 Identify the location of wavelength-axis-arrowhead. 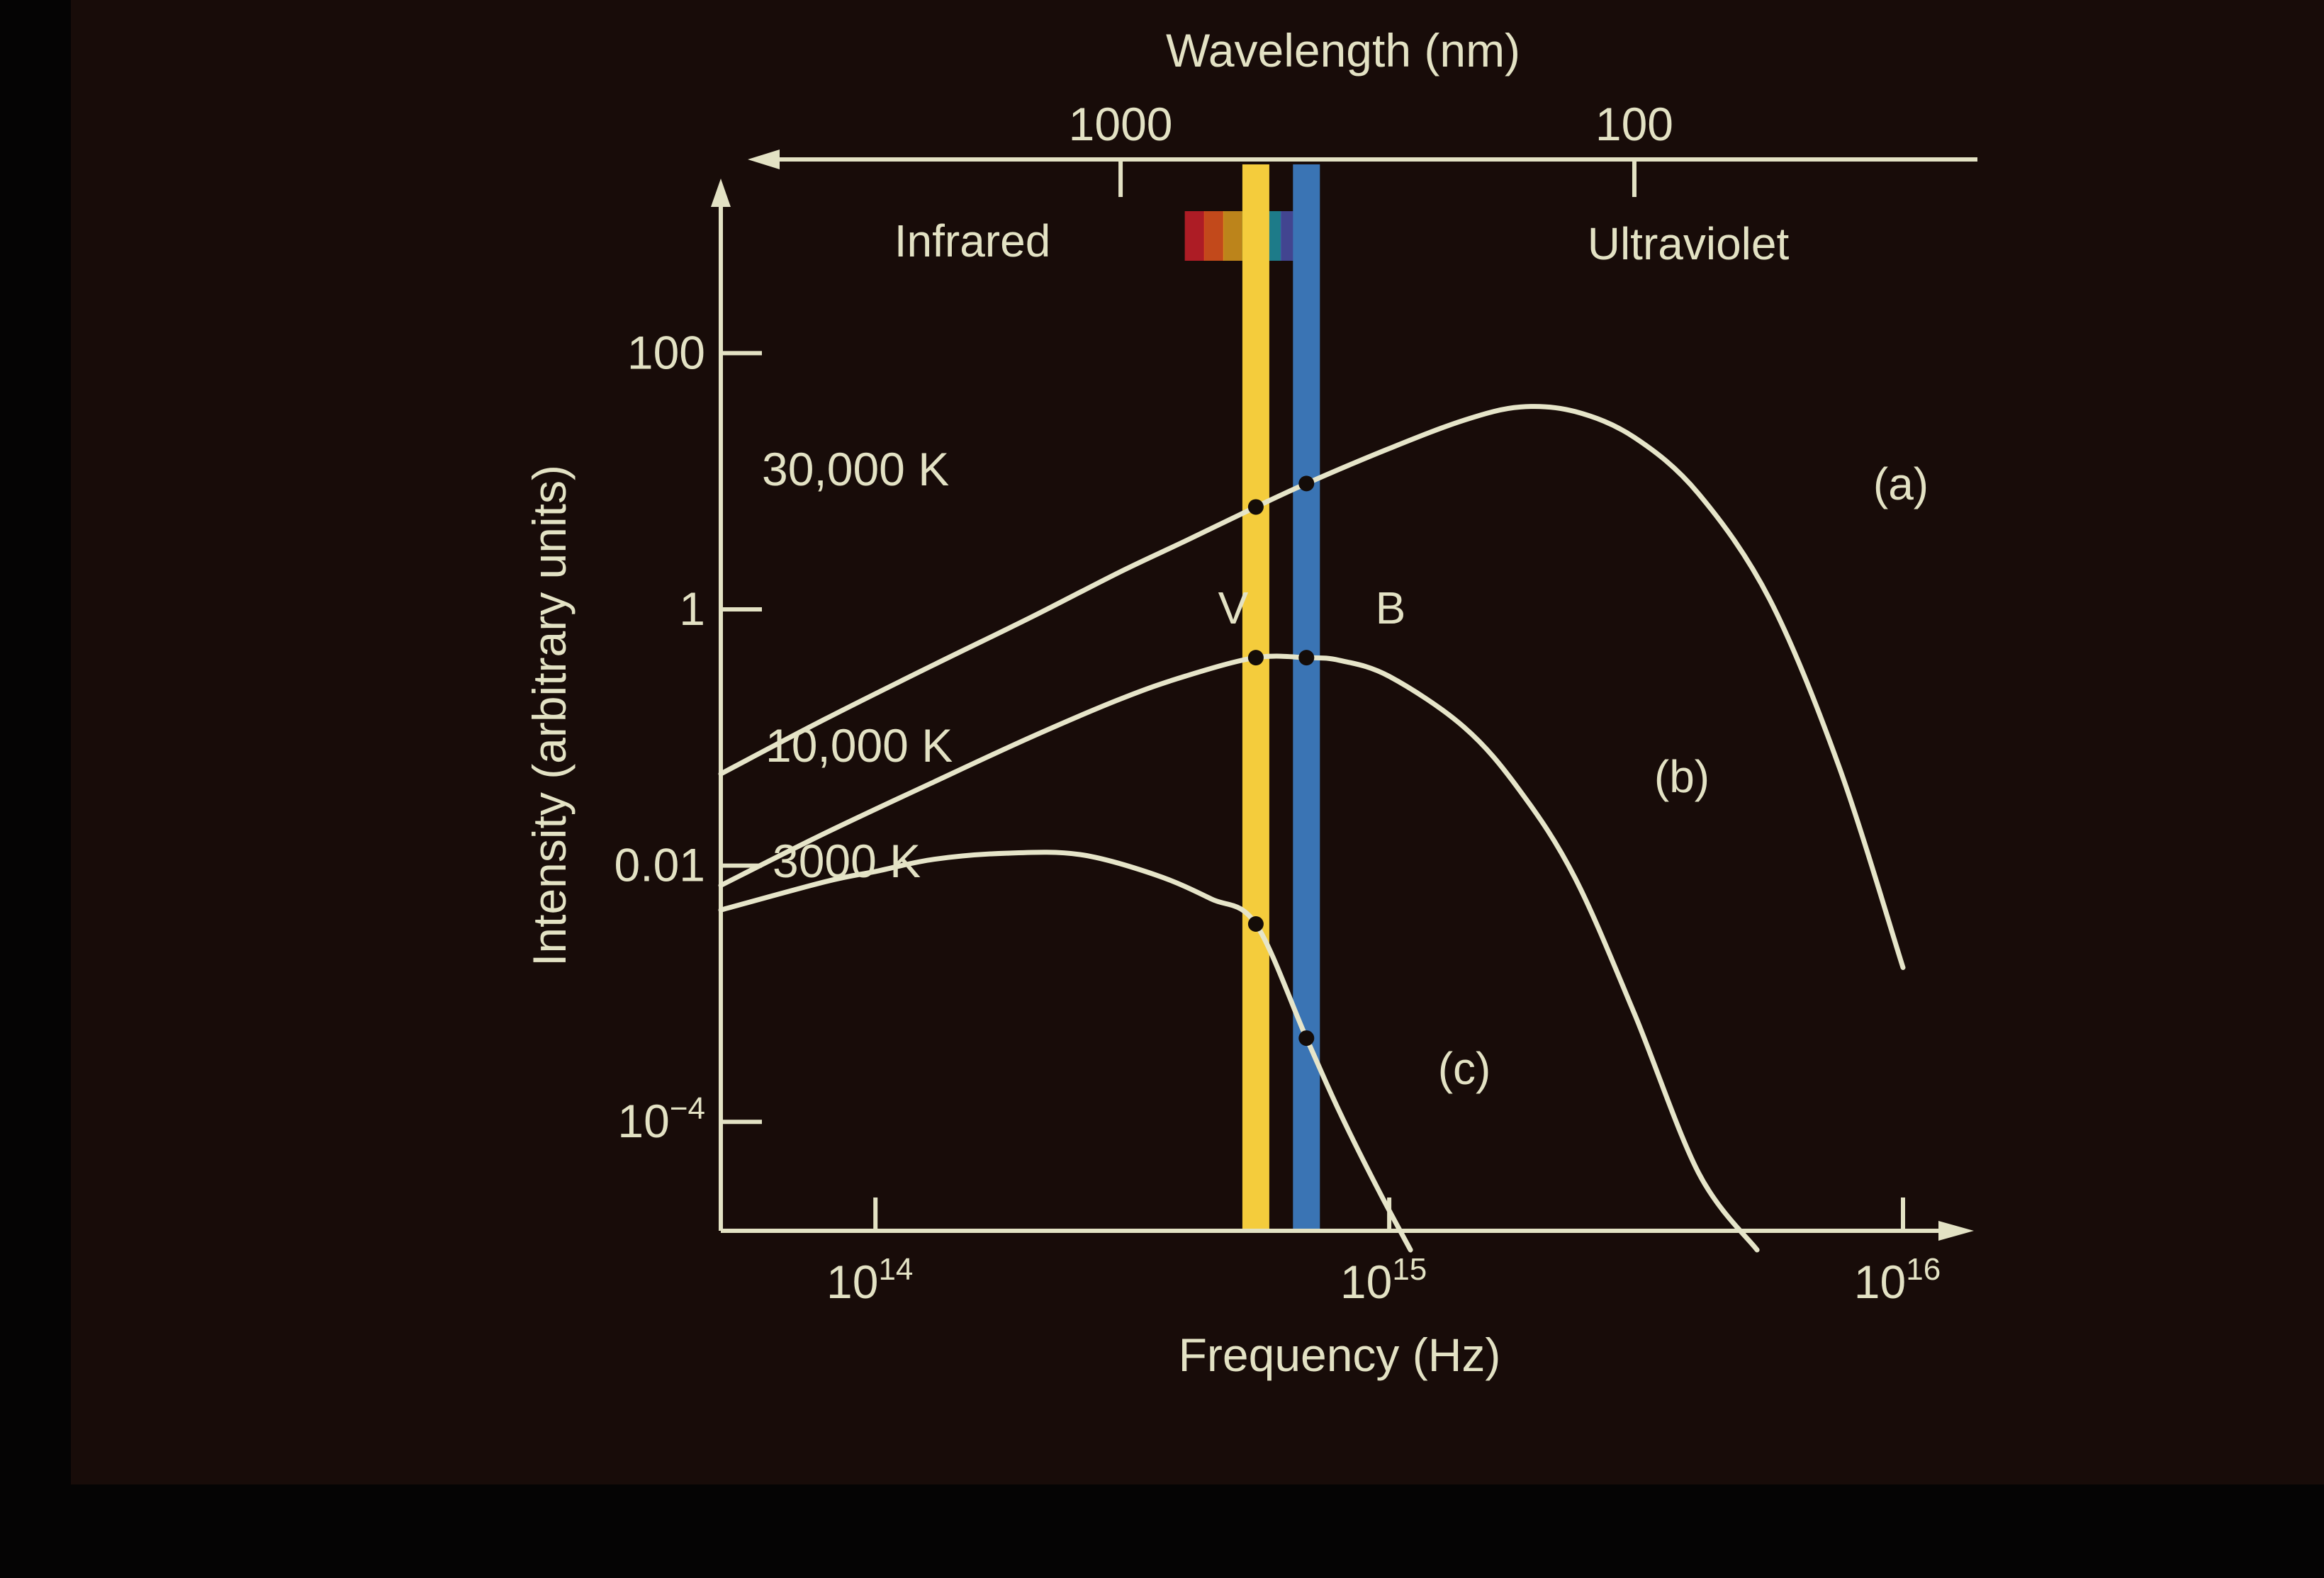
(764, 159).